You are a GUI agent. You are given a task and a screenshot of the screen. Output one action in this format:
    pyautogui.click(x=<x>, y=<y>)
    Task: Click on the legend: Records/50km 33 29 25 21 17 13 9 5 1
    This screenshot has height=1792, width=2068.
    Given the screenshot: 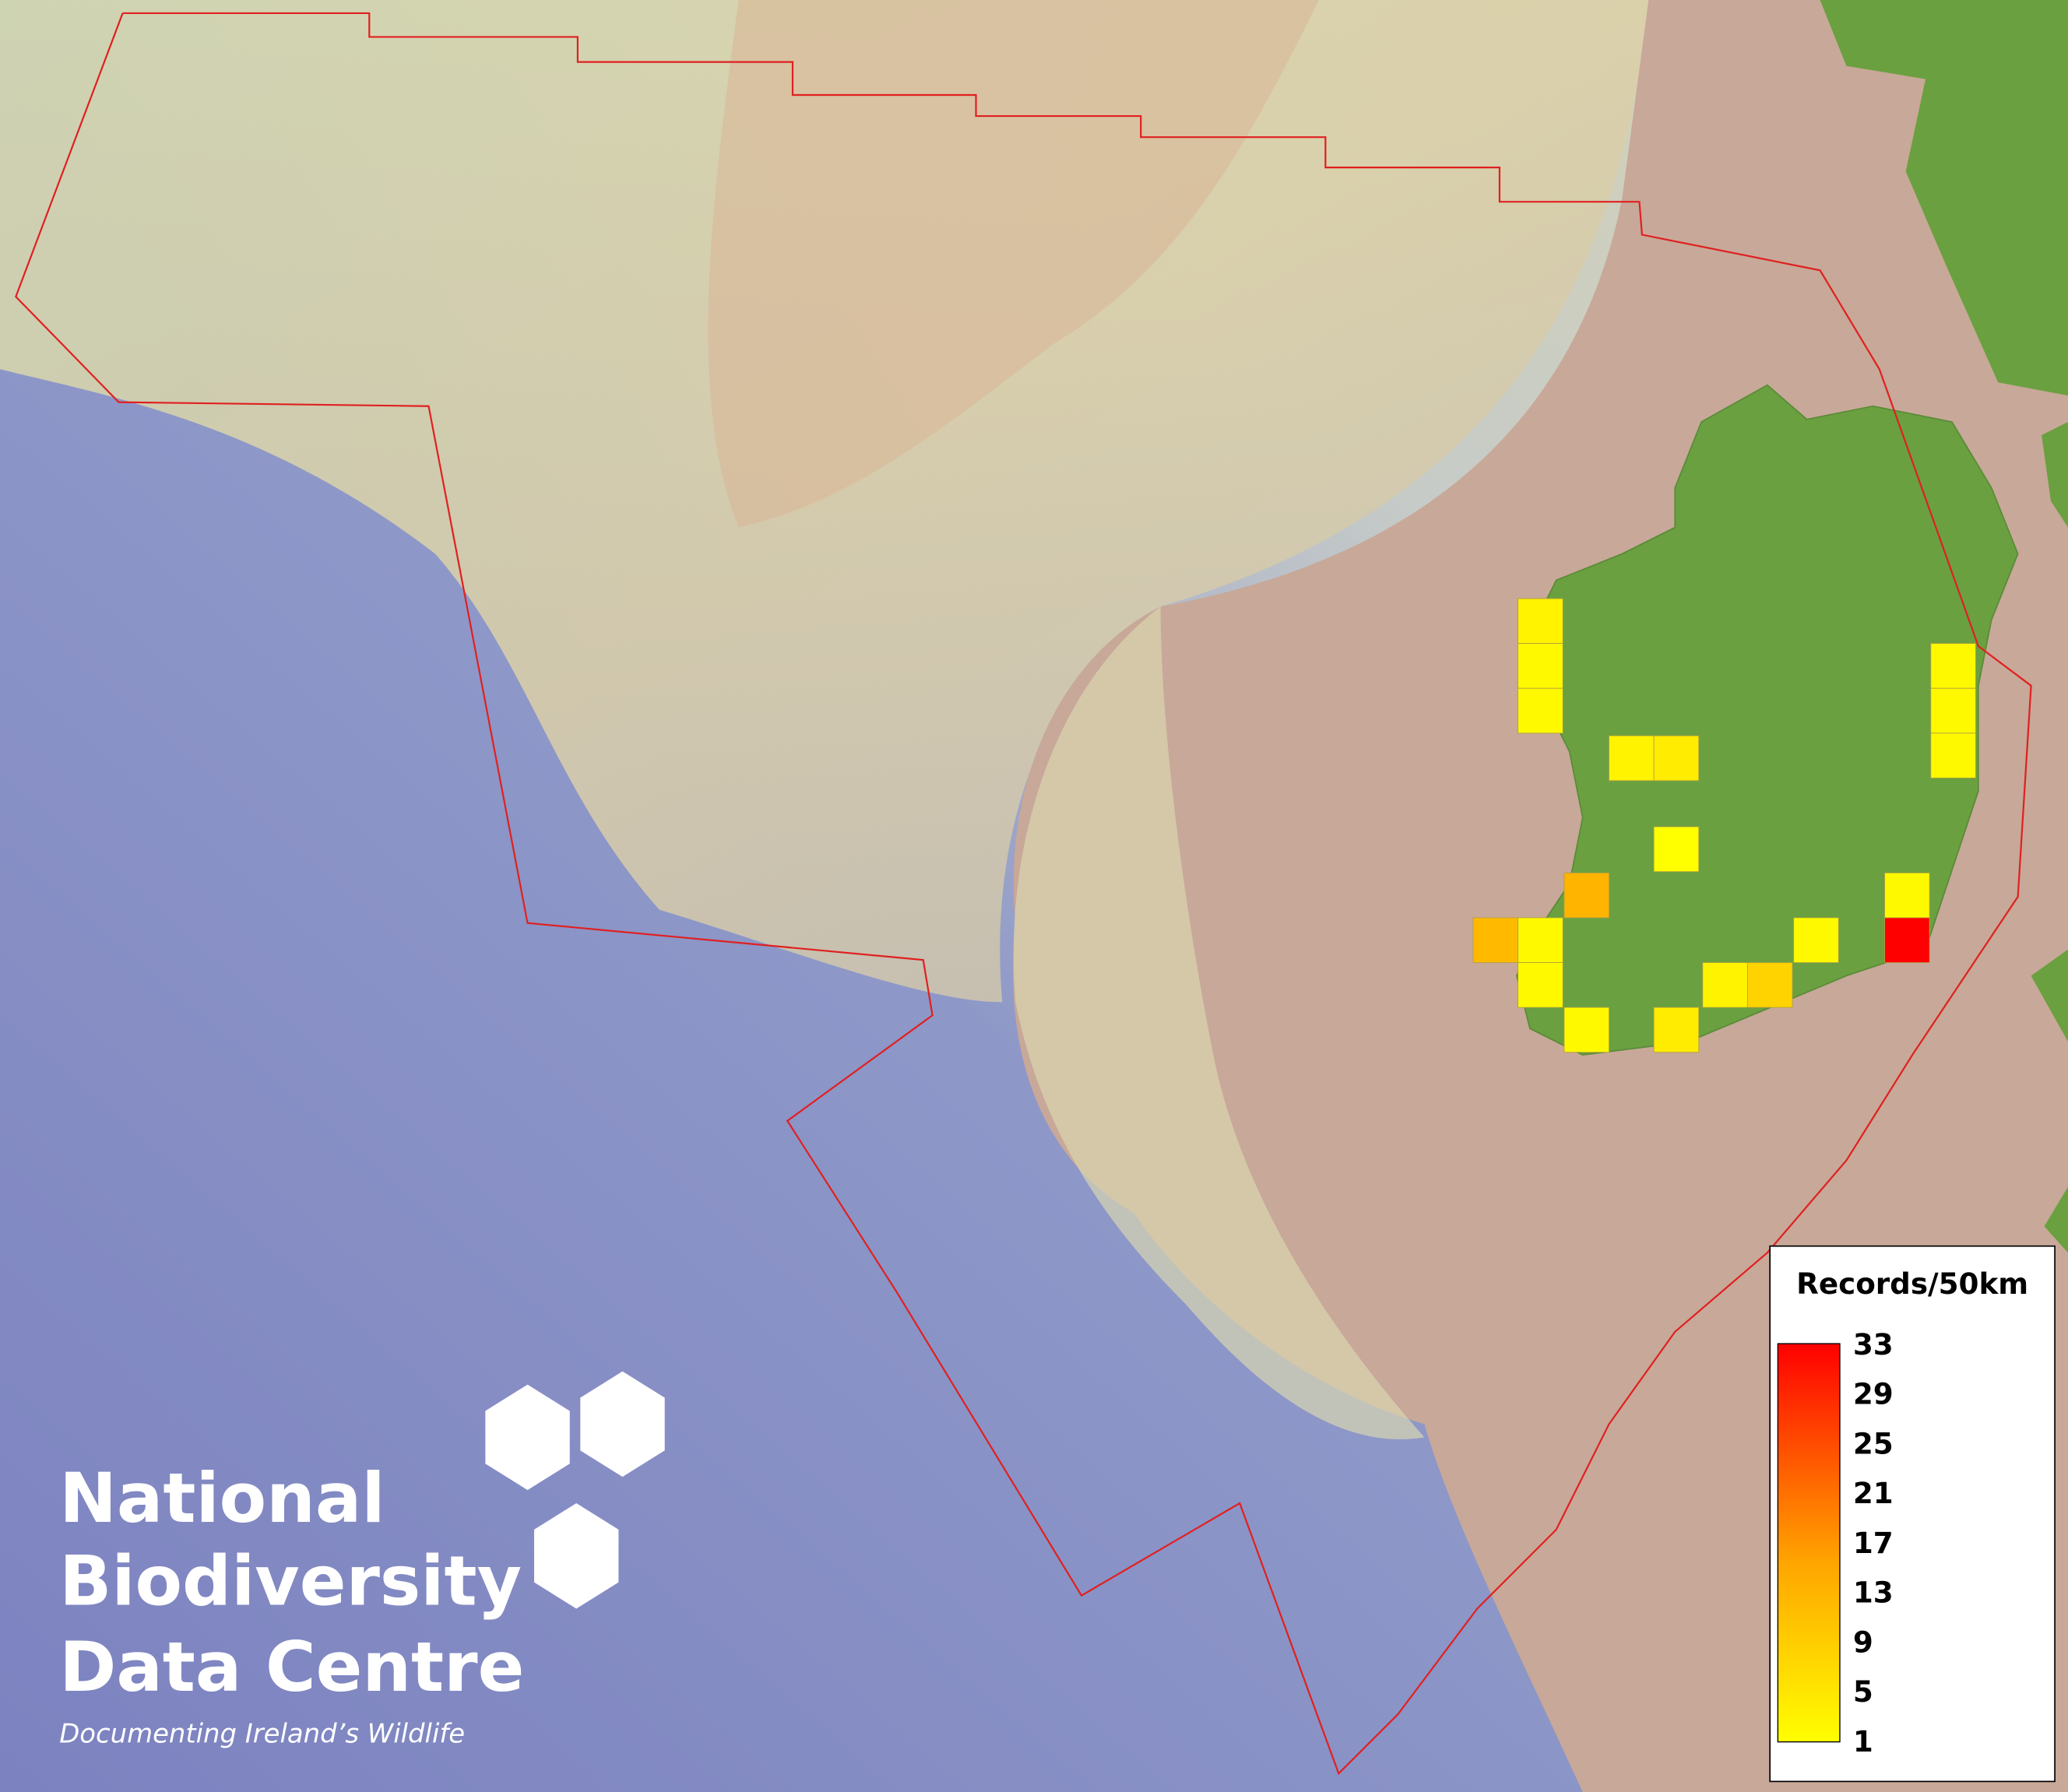 What is the action you would take?
    pyautogui.click(x=1912, y=1514)
    